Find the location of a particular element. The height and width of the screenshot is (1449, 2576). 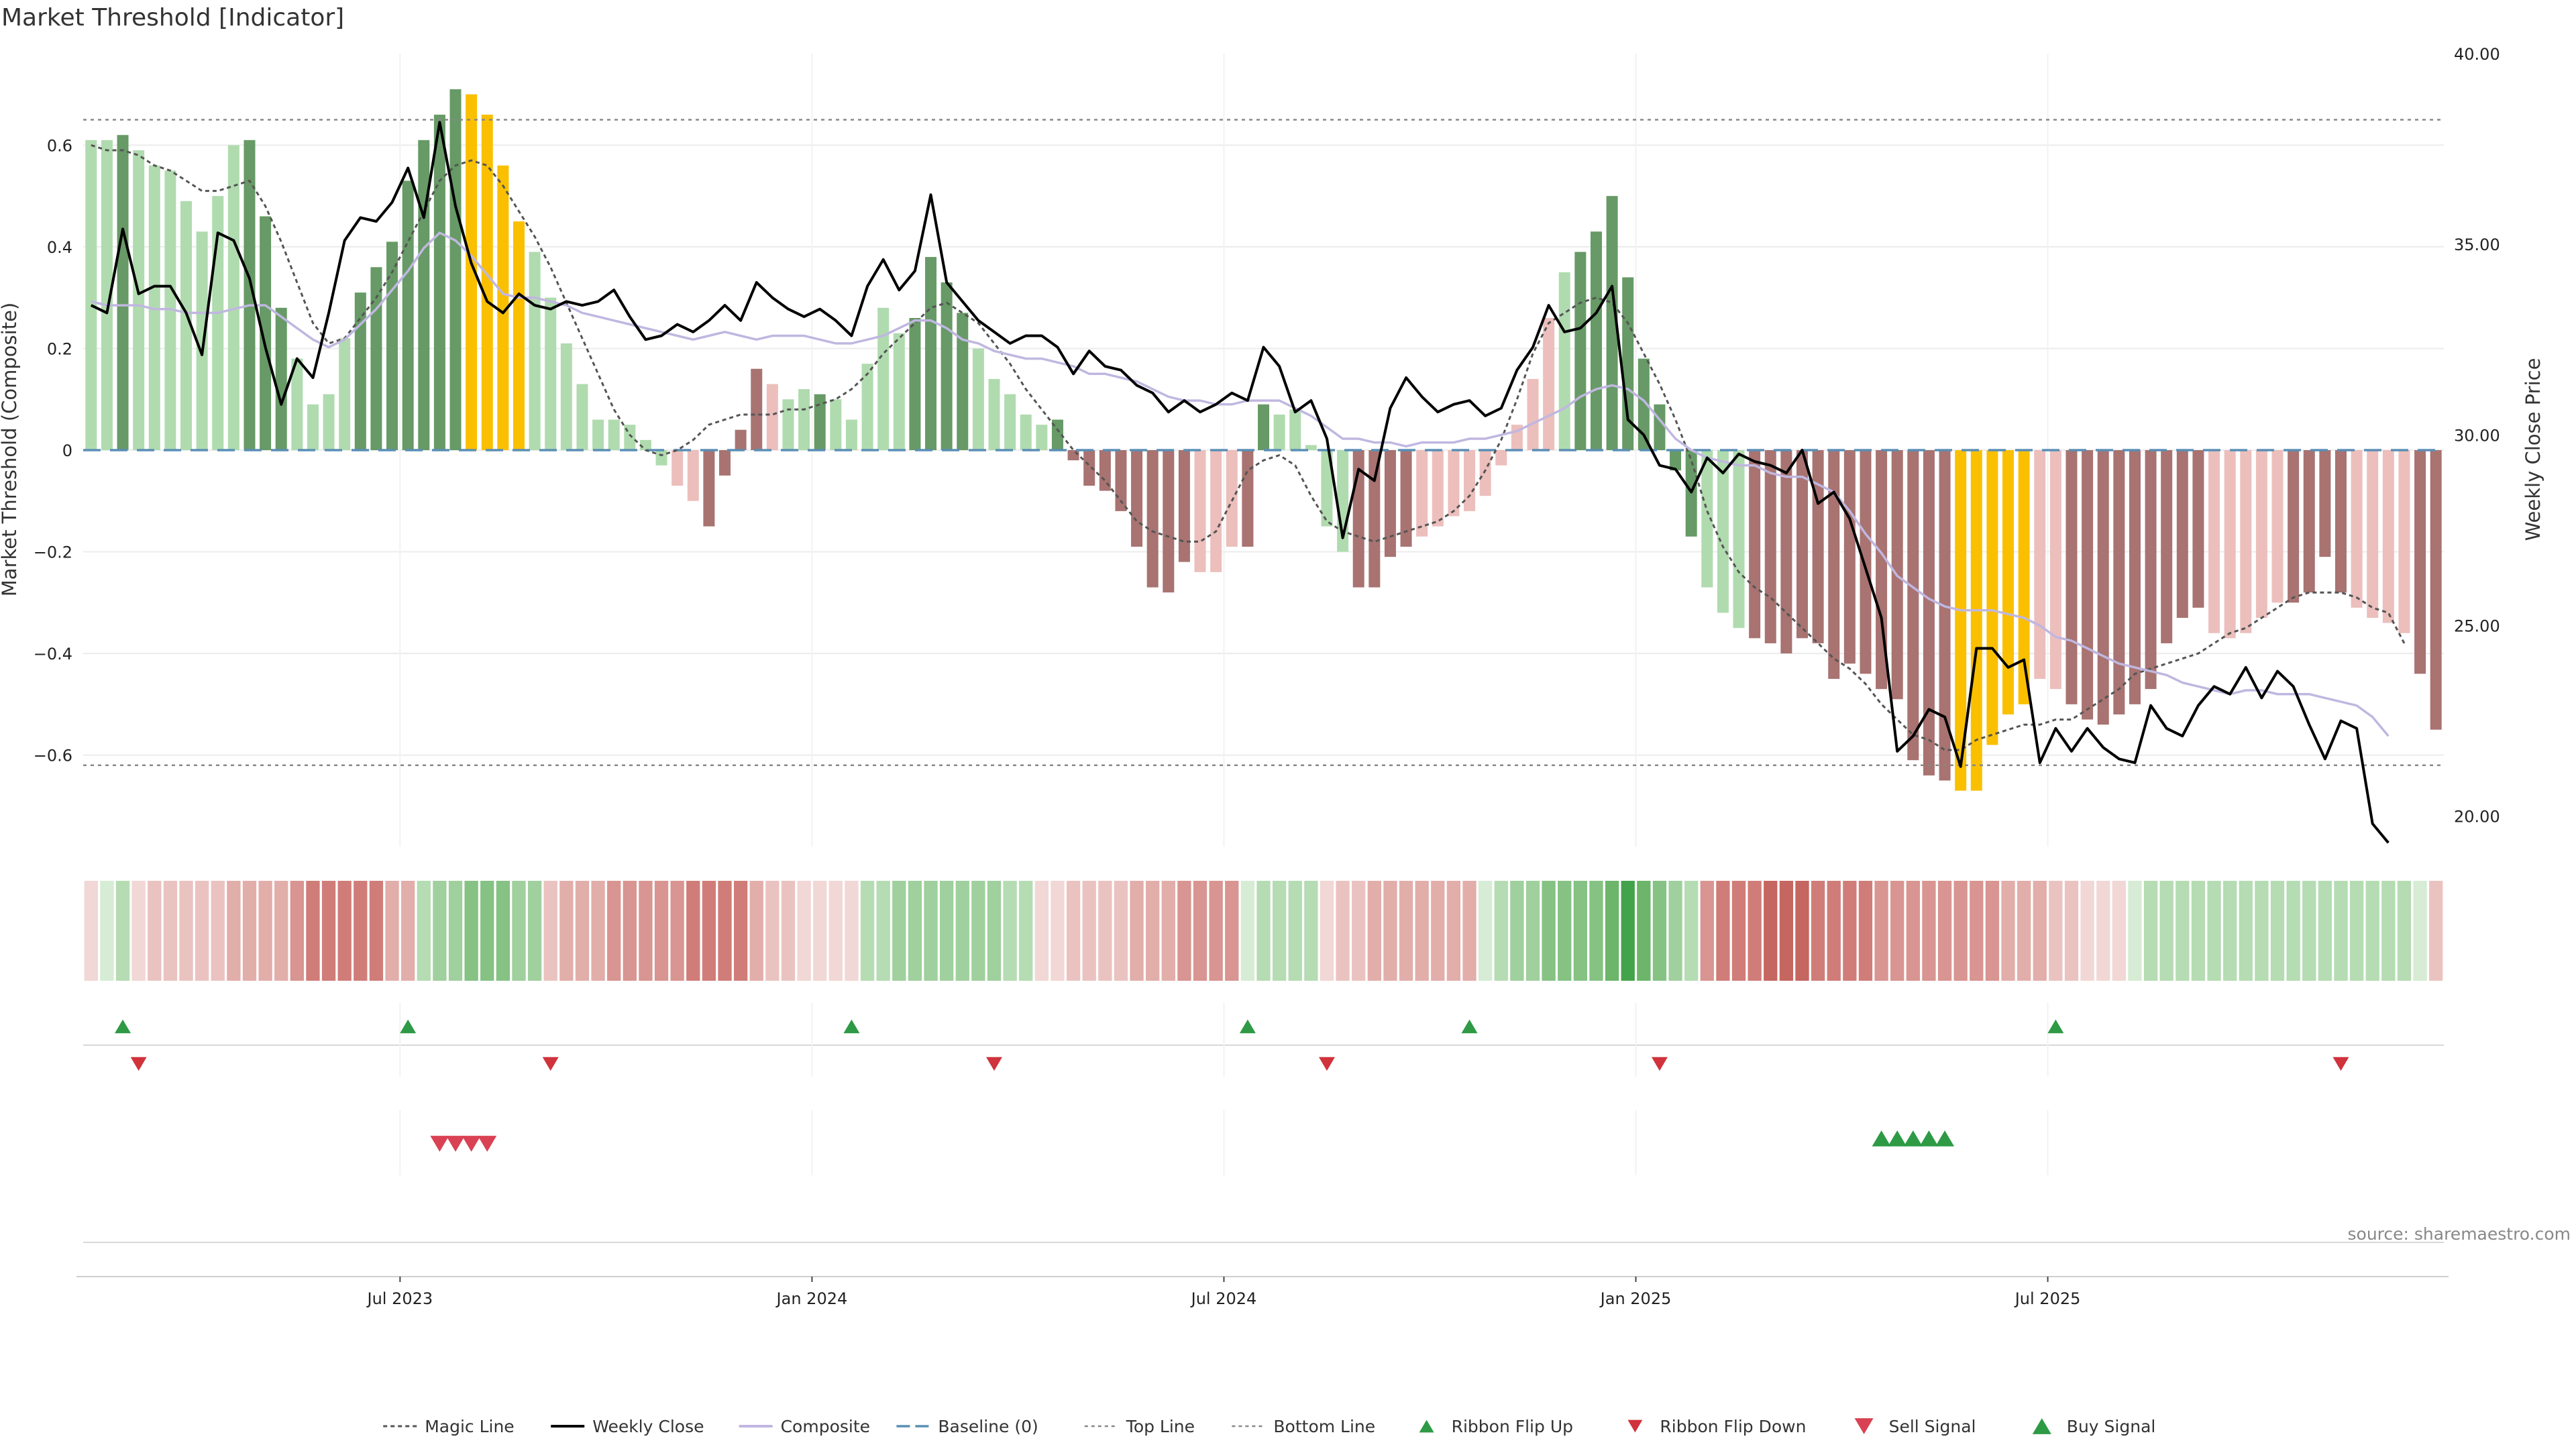

legend-label: Ribbon Flip Up is located at coordinates (1512, 1426).